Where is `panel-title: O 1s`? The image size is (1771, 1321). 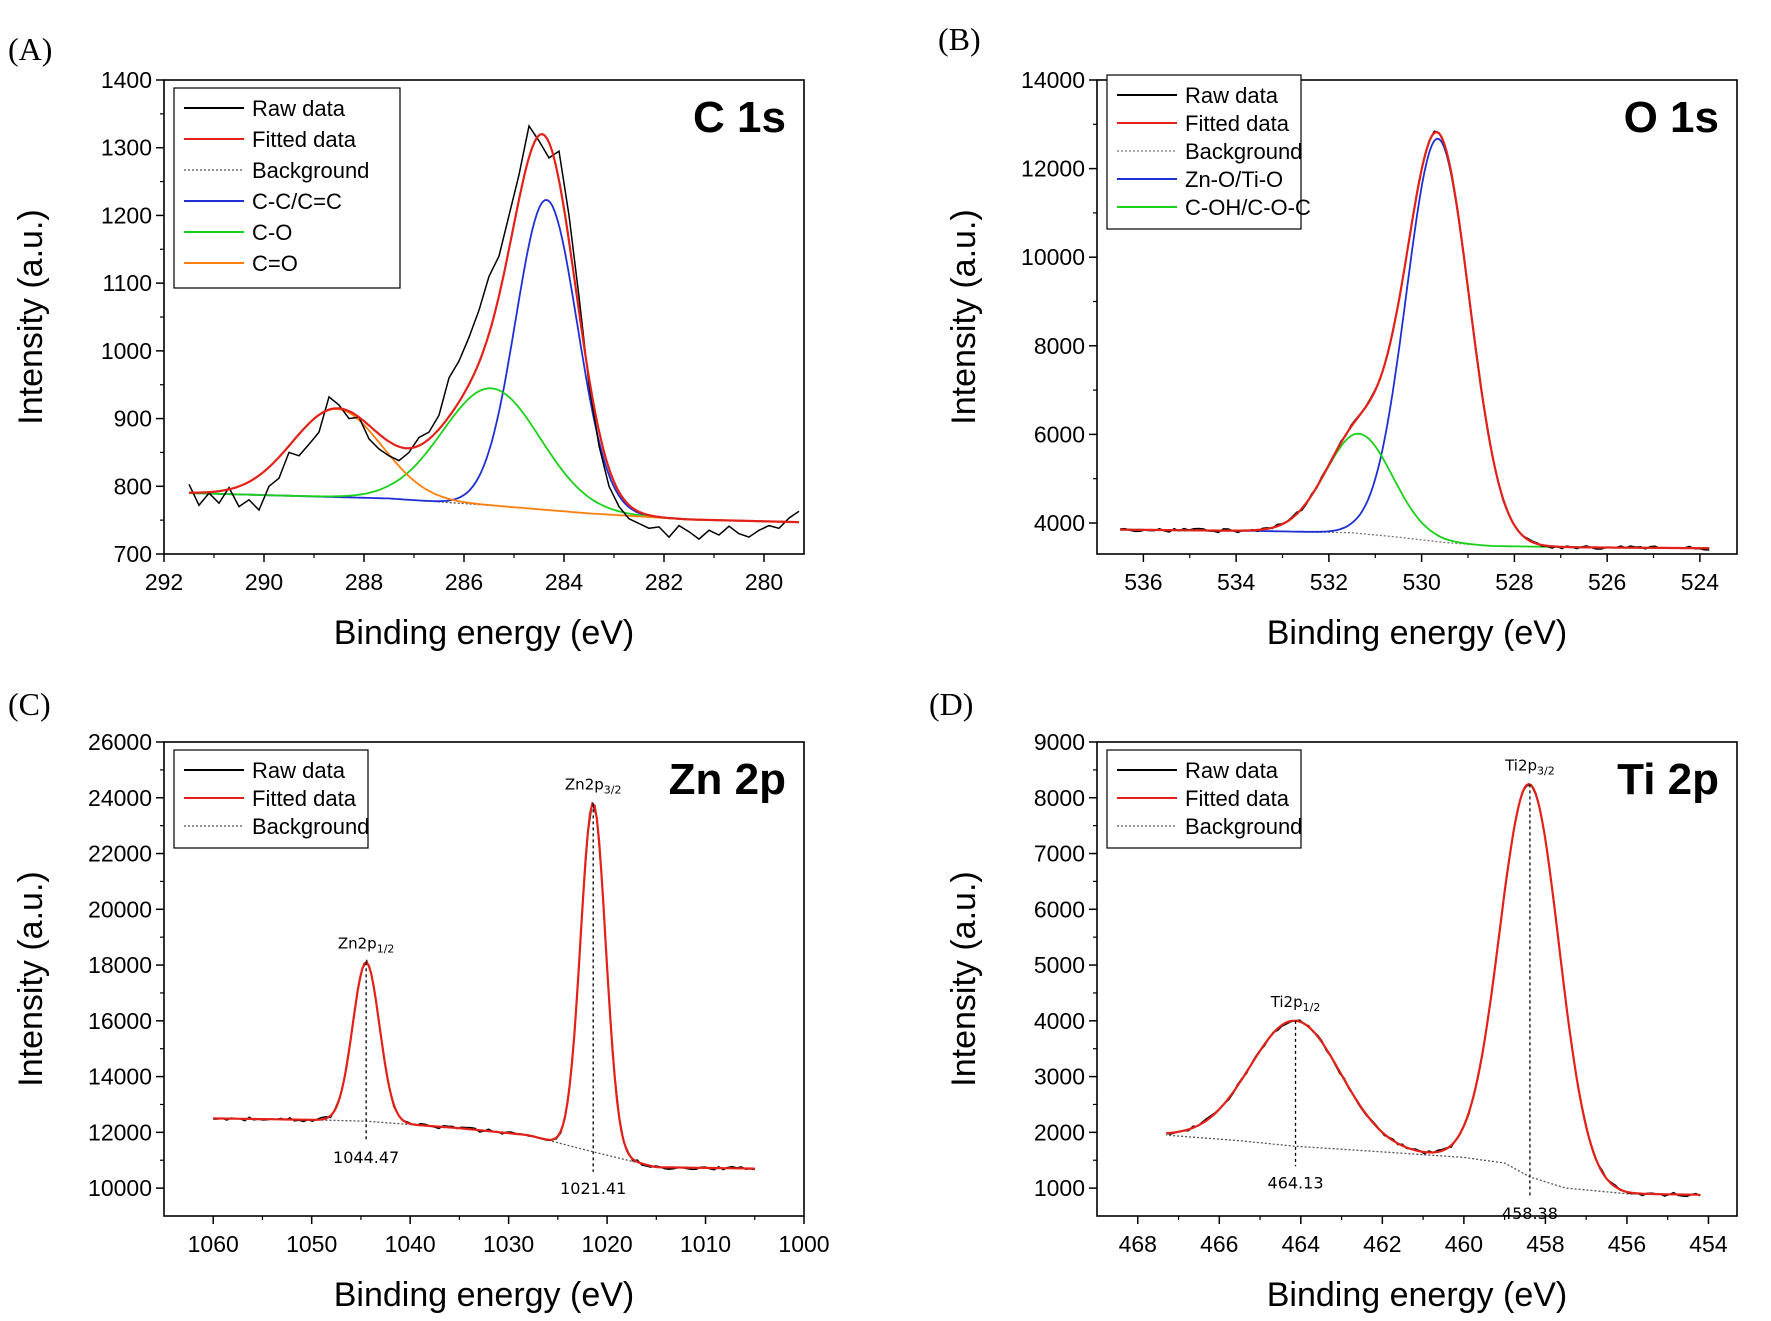
panel-title: O 1s is located at coordinates (1671, 117).